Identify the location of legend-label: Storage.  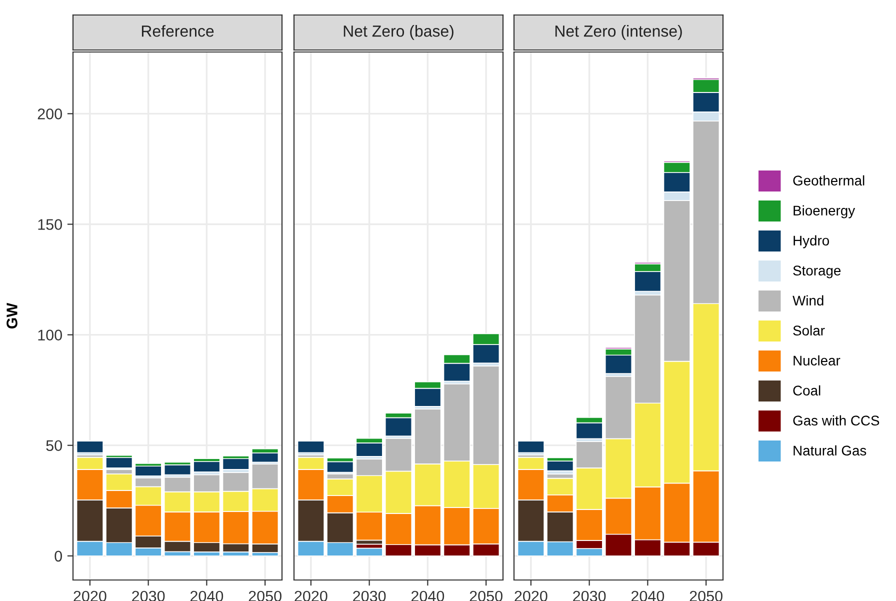
(817, 272).